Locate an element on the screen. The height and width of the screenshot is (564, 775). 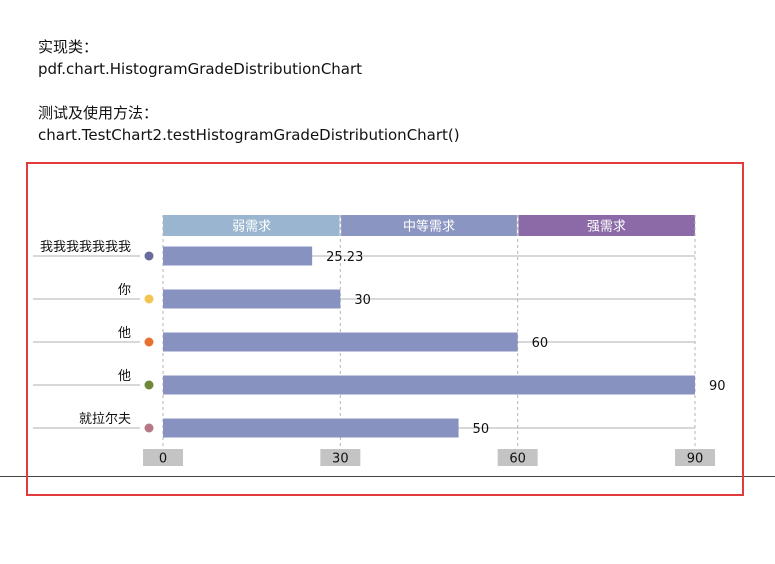
band-label-0: 弱需求 is located at coordinates (251, 227).